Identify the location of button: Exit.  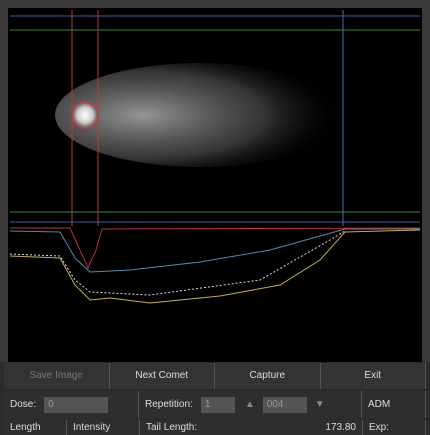
(373, 376).